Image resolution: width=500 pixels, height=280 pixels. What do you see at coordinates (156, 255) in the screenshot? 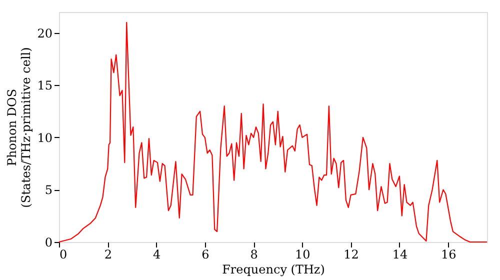
I see `x-tick-label: 4` at bounding box center [156, 255].